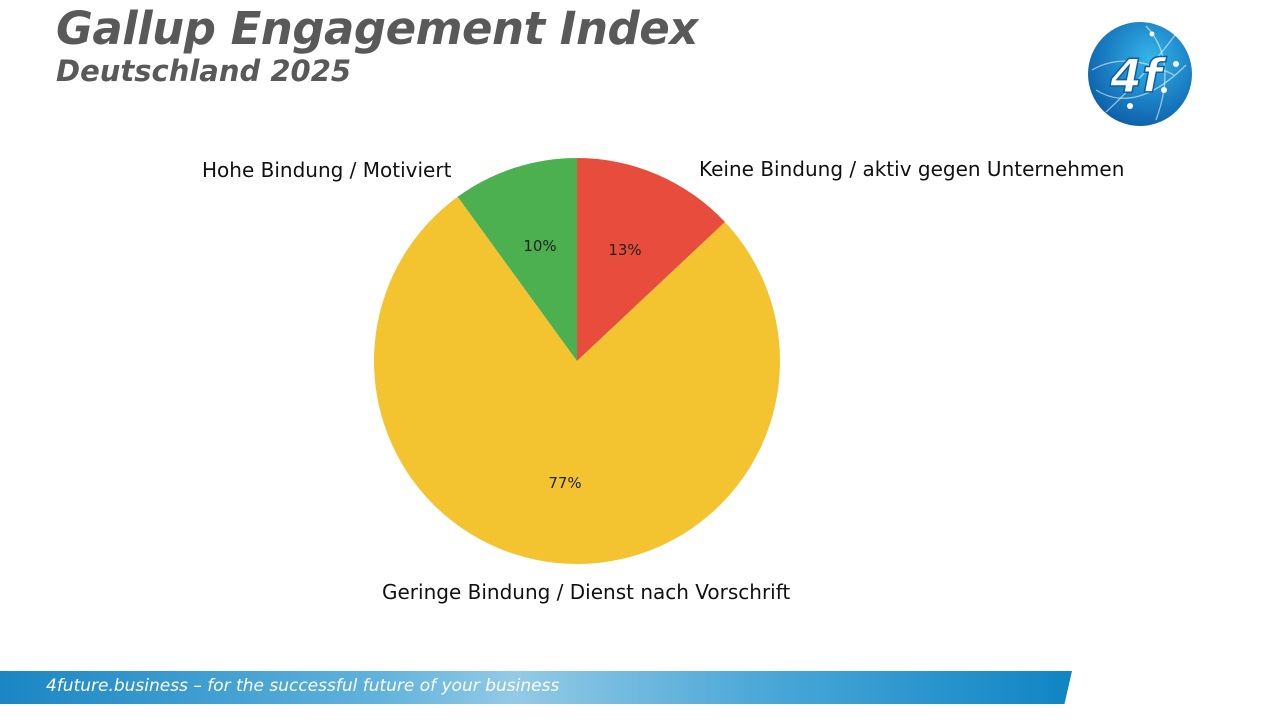 Image resolution: width=1280 pixels, height=720 pixels. I want to click on svg-text: 4f, so click(1138, 76).